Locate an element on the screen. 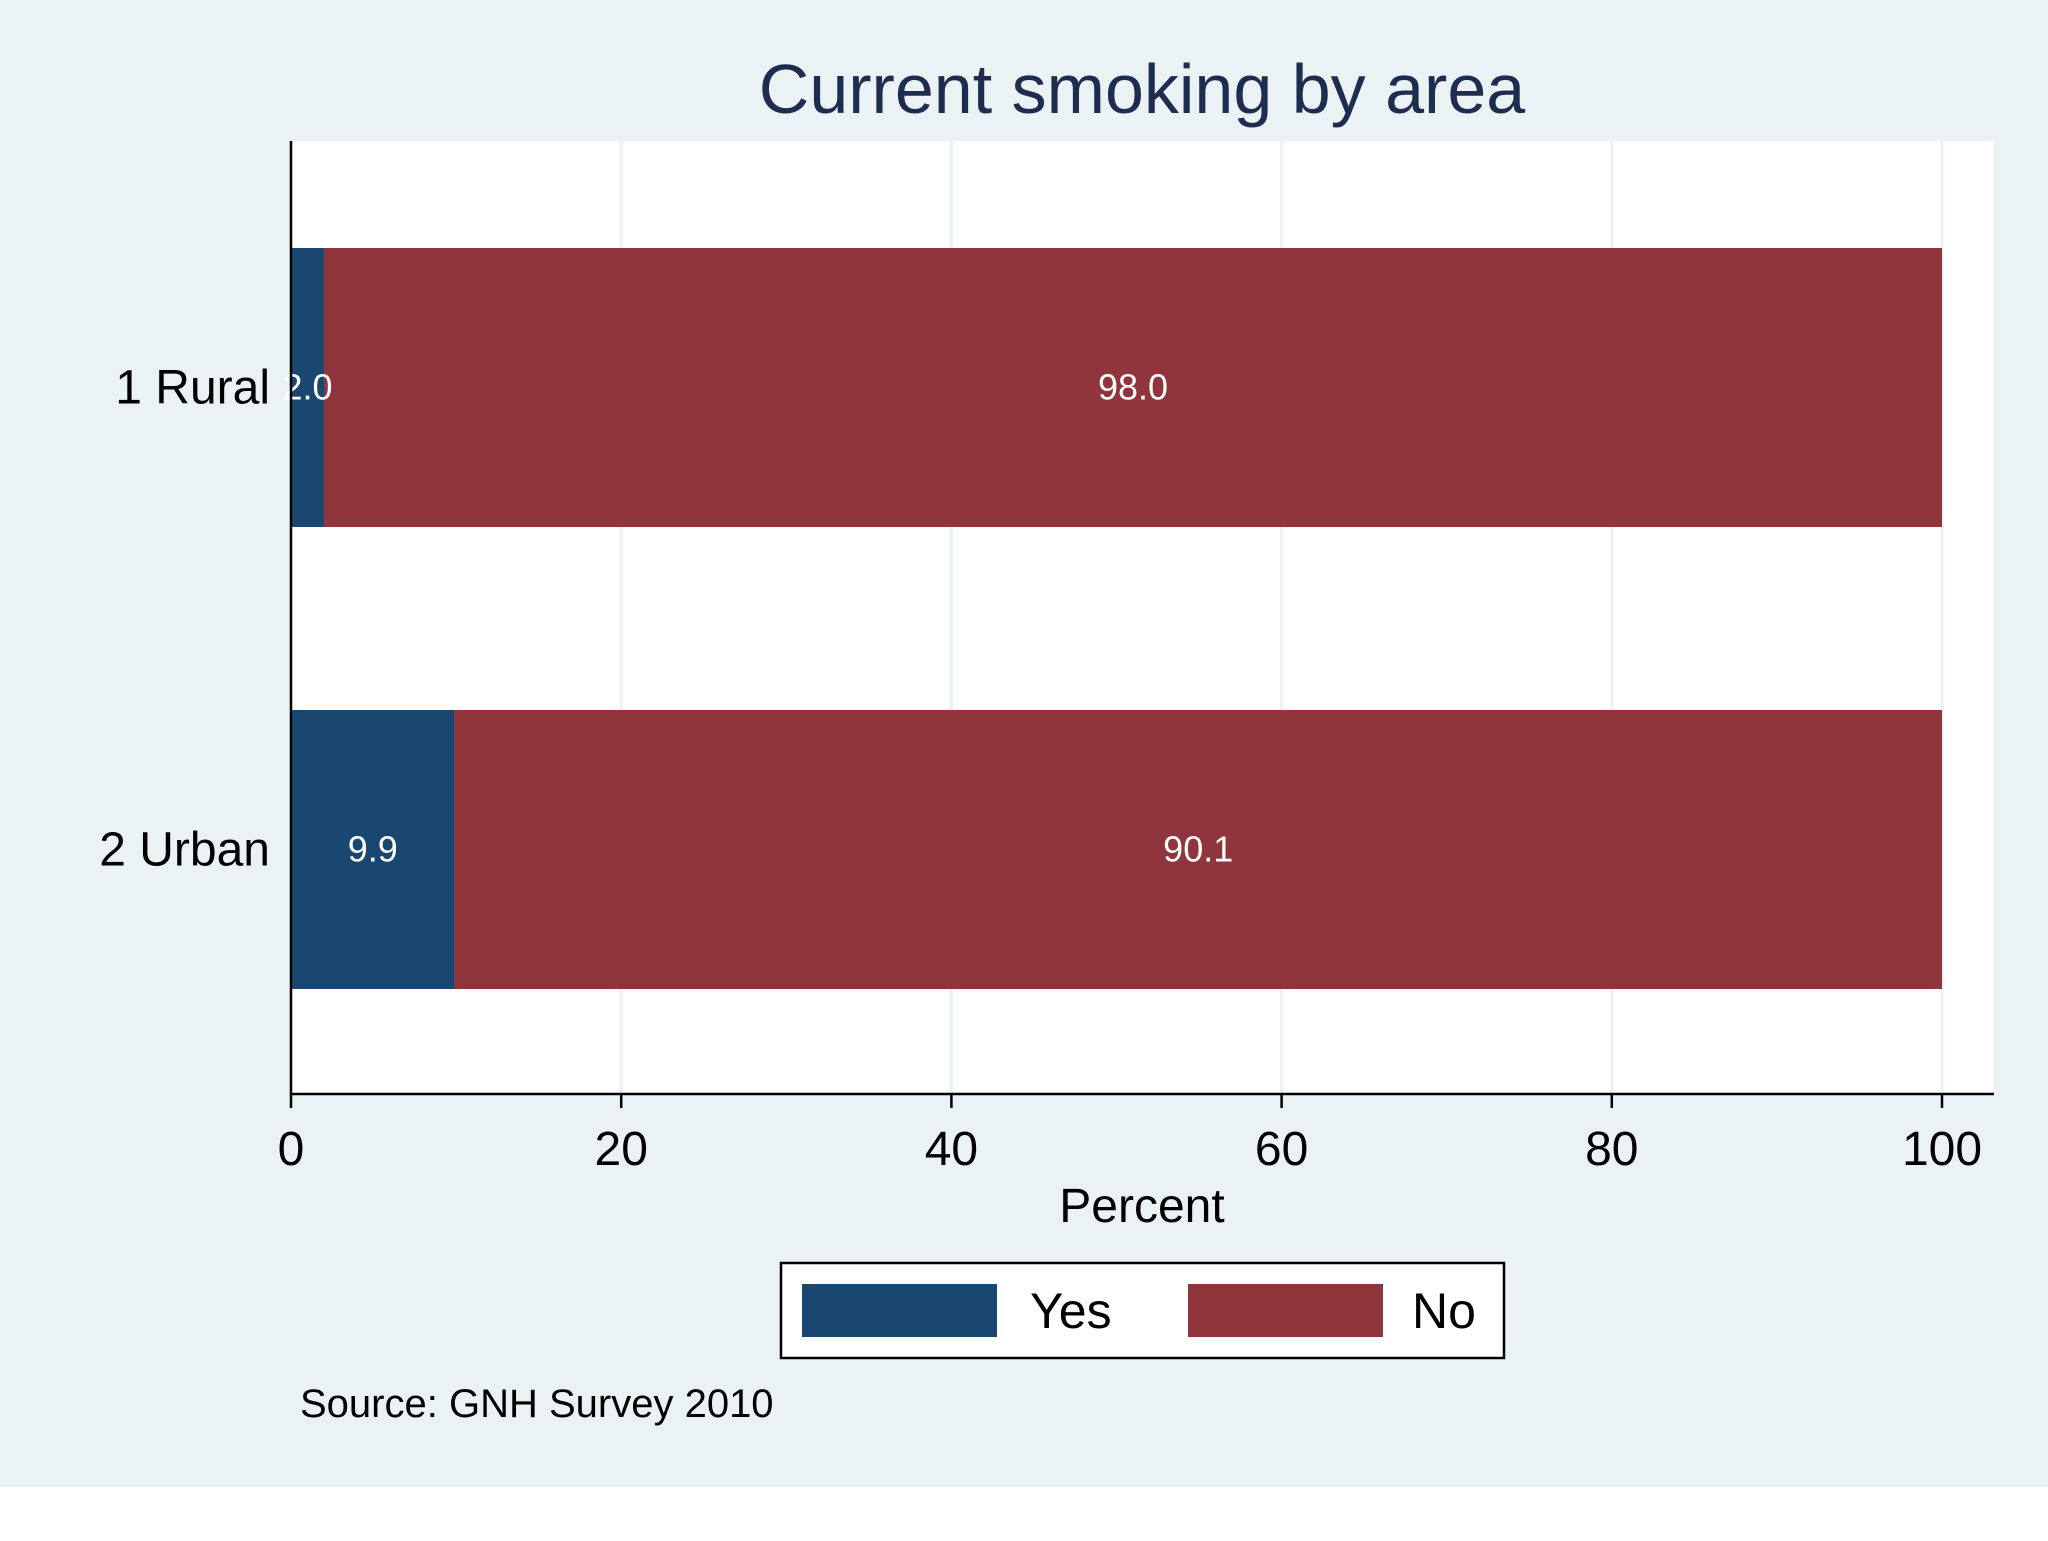 The height and width of the screenshot is (1541, 2048). value-label: 90.1 is located at coordinates (1198, 849).